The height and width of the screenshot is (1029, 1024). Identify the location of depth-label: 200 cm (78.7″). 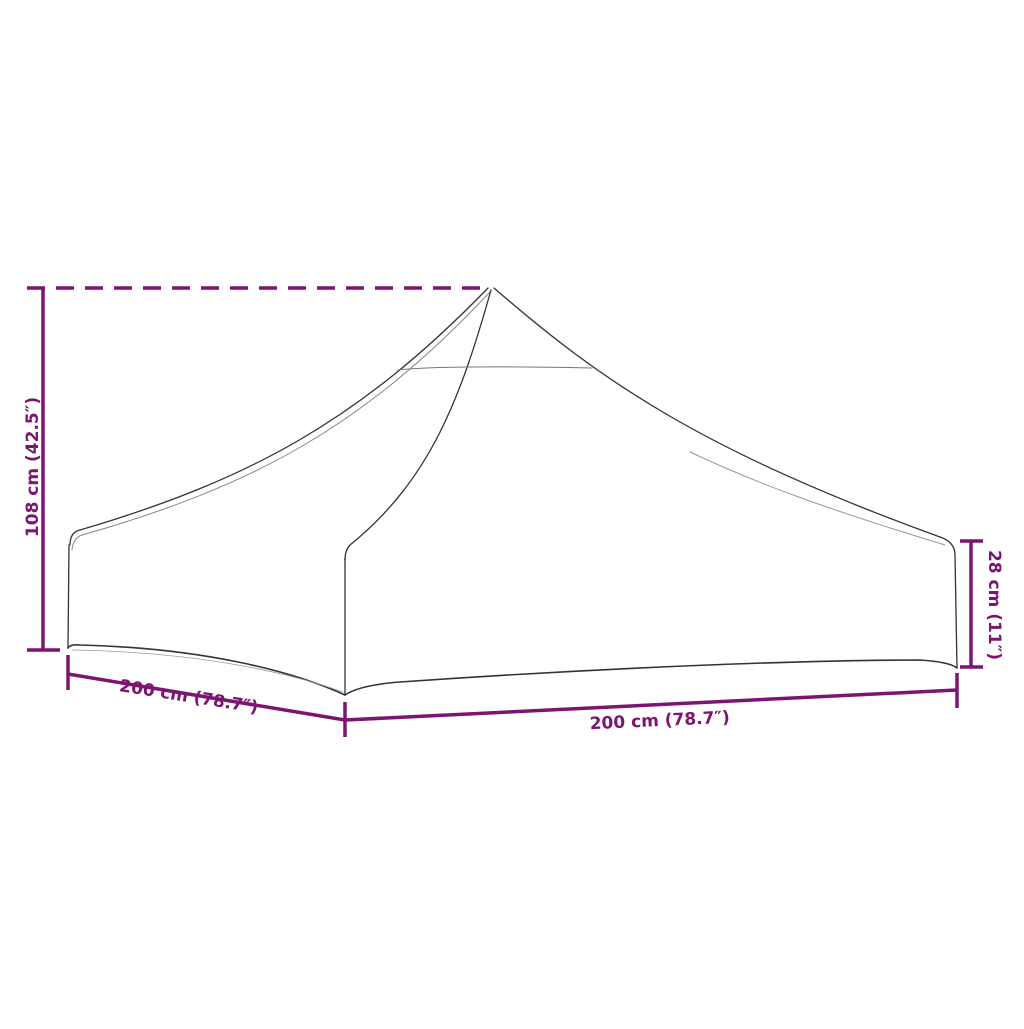
(189, 697).